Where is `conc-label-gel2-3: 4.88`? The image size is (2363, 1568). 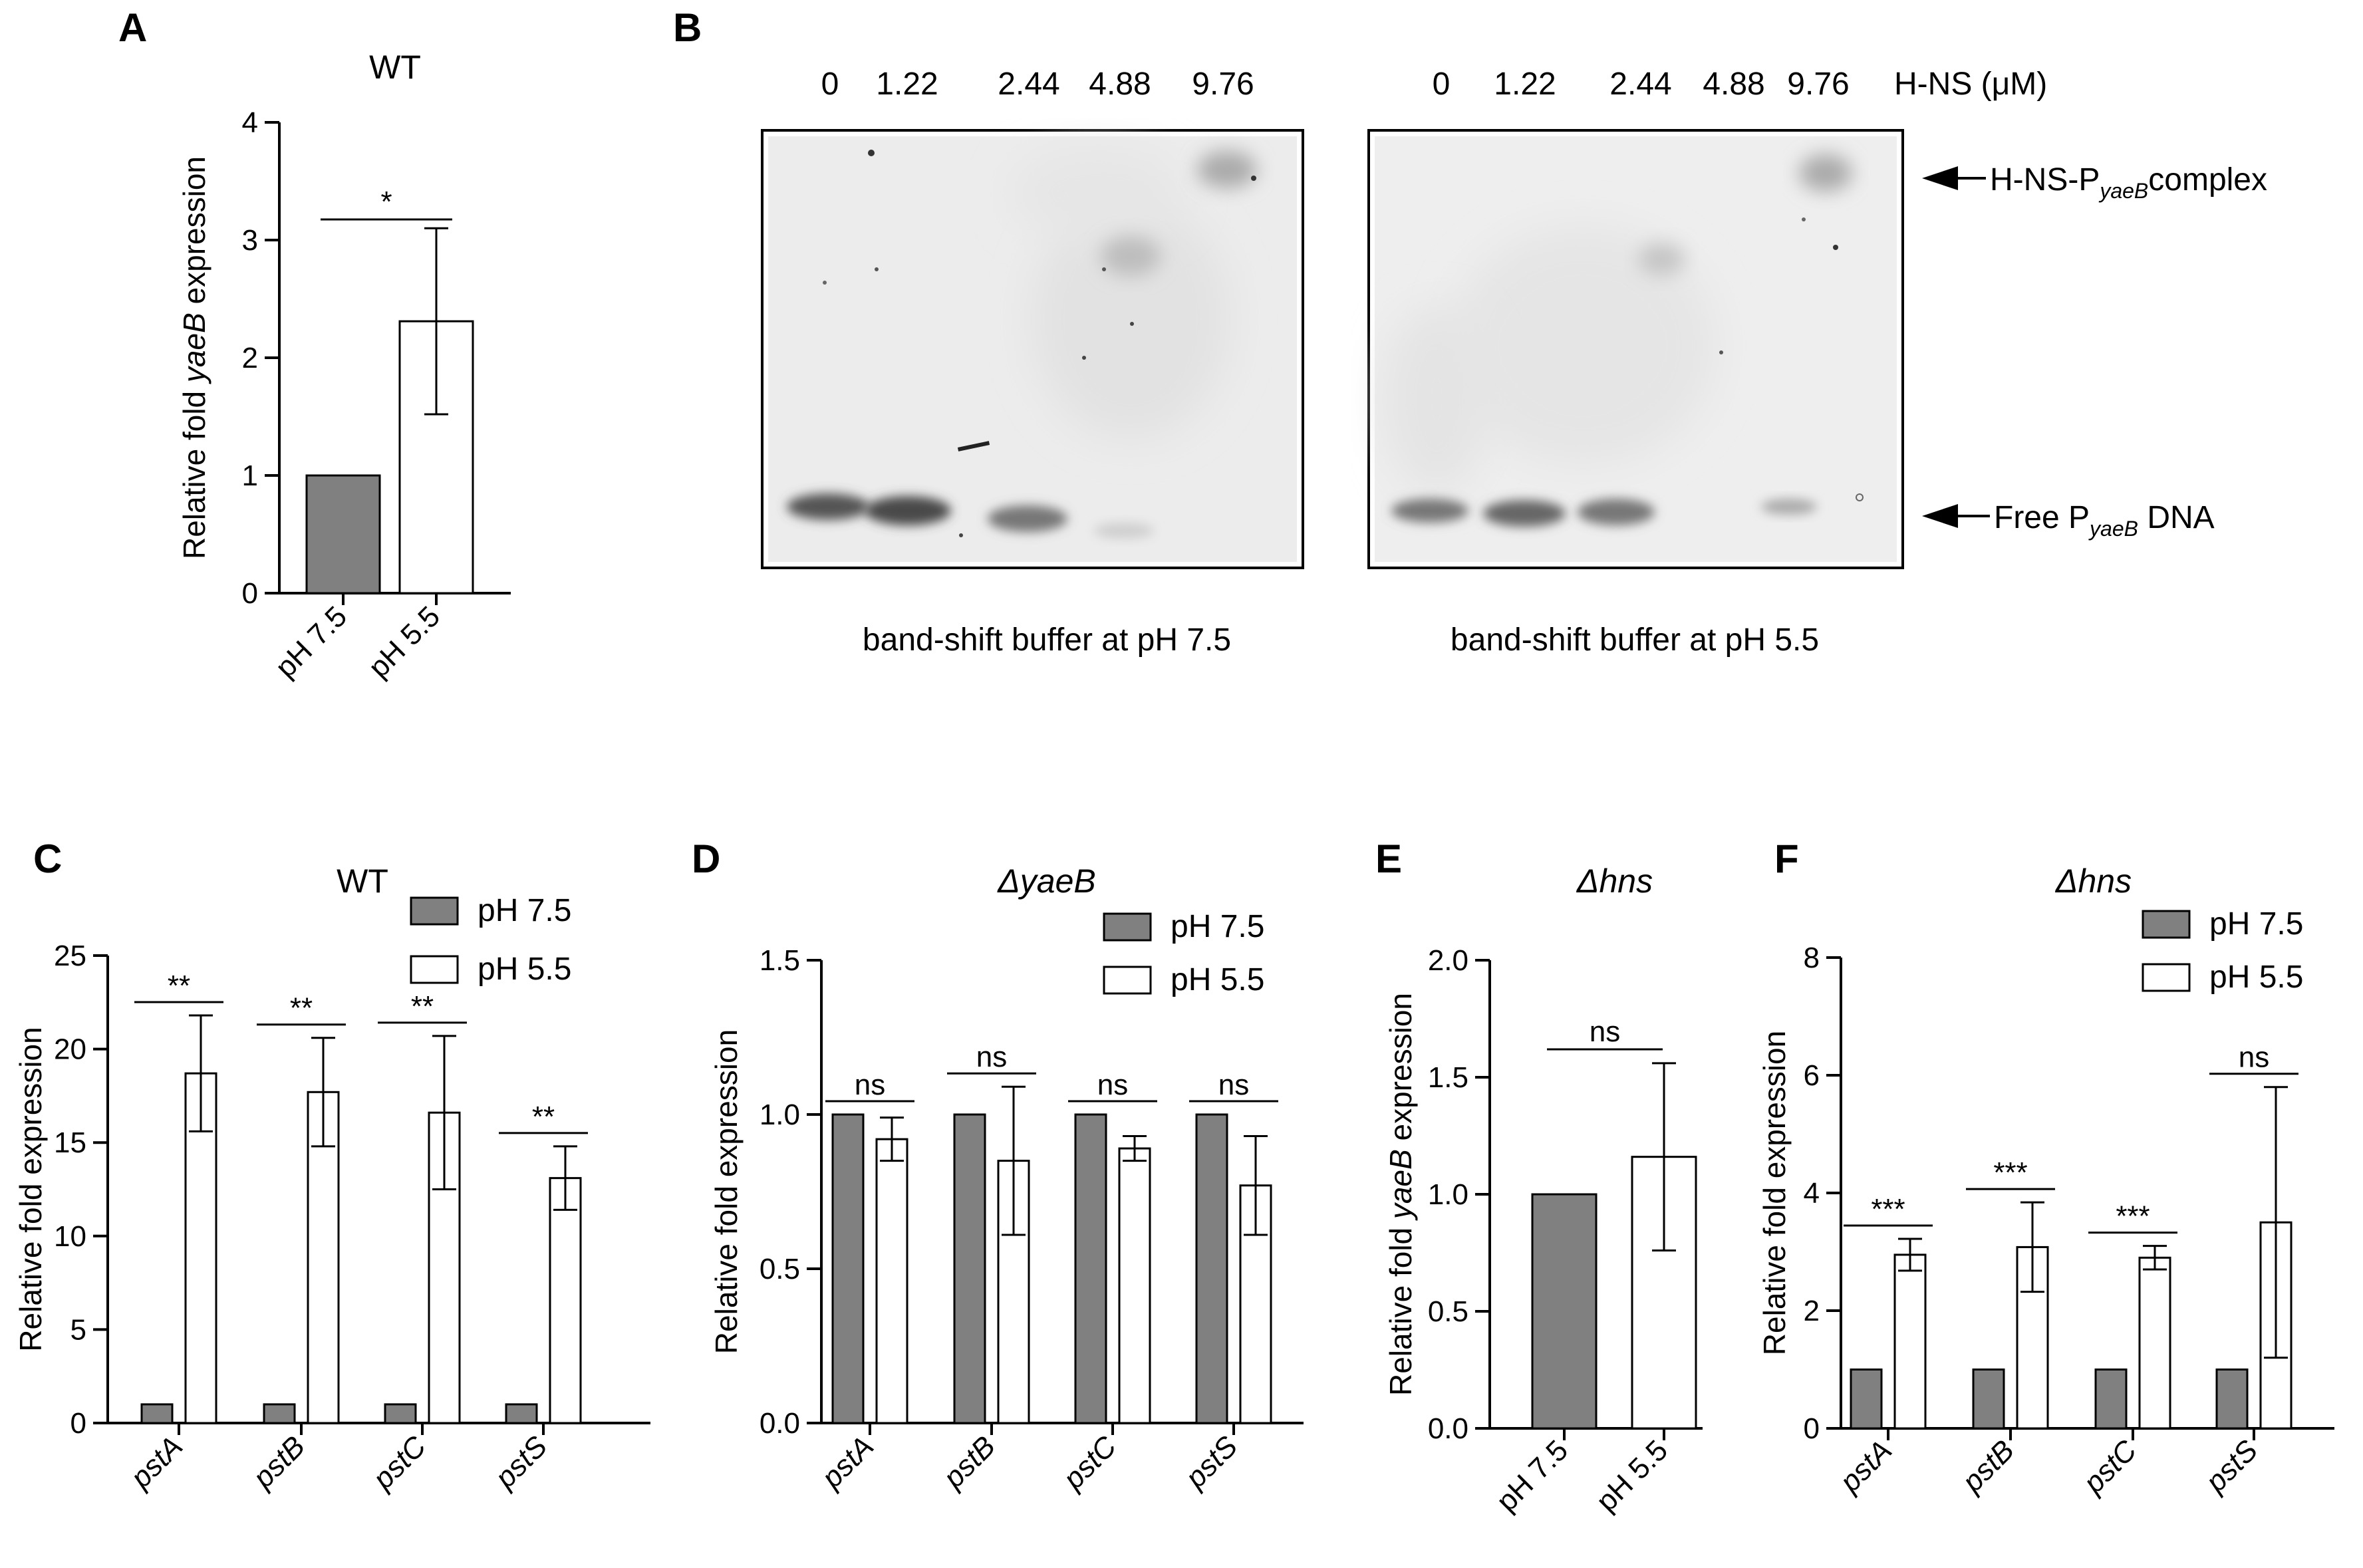 conc-label-gel2-3: 4.88 is located at coordinates (1733, 84).